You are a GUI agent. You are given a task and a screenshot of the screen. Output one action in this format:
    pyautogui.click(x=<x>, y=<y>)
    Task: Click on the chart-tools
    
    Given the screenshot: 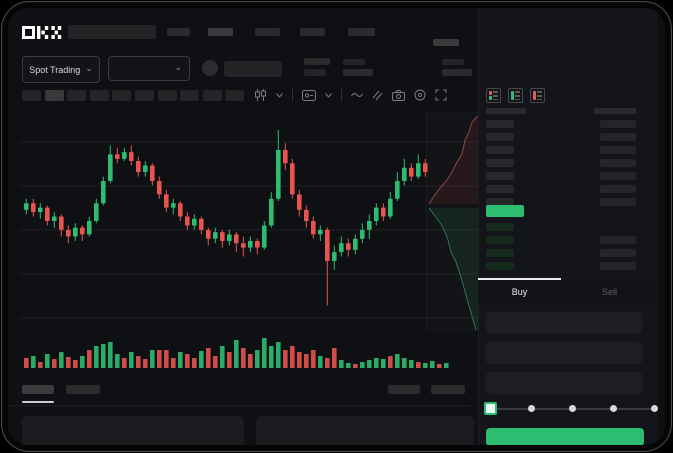 What is the action you would take?
    pyautogui.click(x=350, y=95)
    